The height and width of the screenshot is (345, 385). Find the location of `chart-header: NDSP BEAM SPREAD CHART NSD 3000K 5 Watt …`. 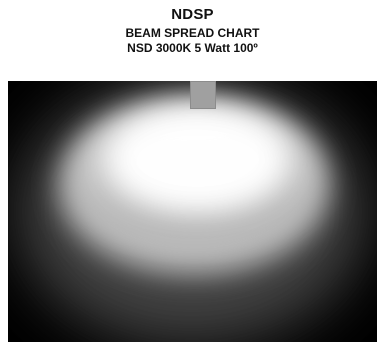

chart-header: NDSP BEAM SPREAD CHART NSD 3000K 5 Watt … is located at coordinates (192, 31).